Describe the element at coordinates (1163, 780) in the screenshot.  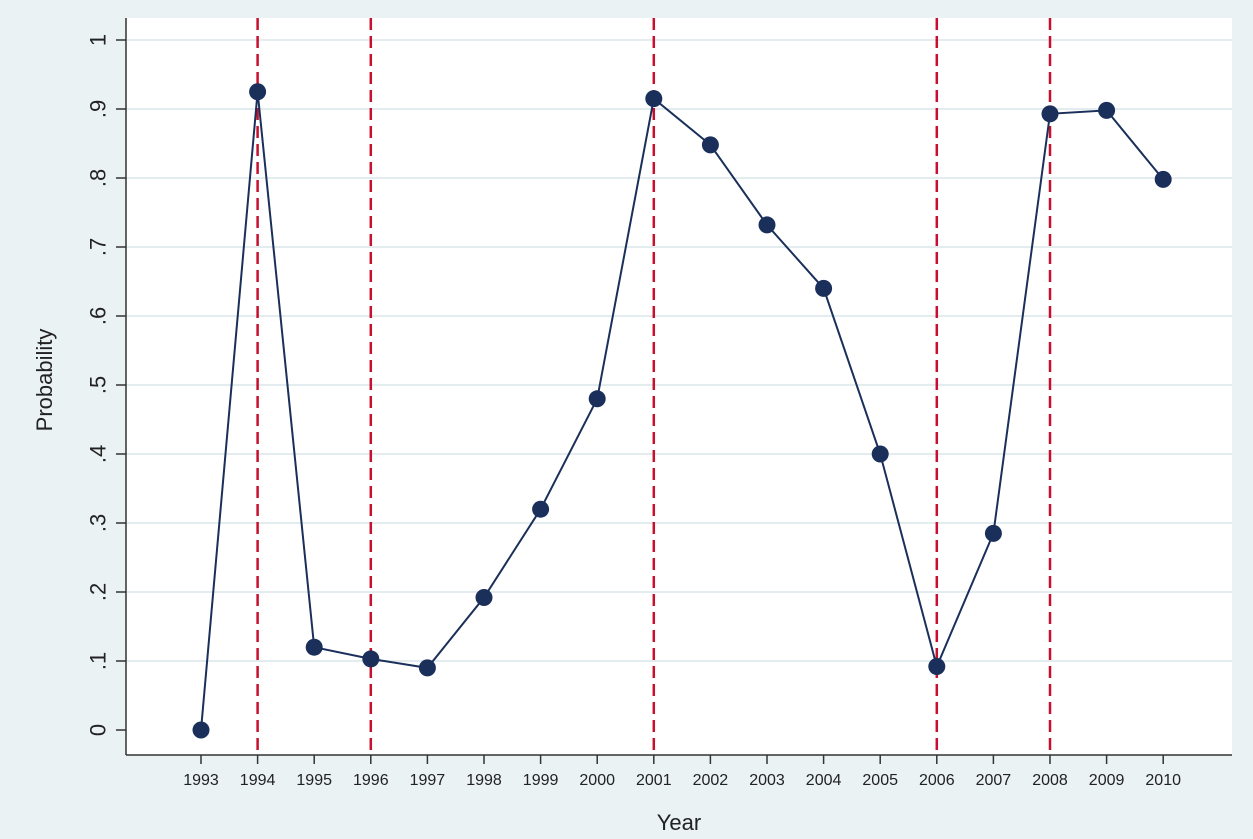
I see `x-tick-label: 2010` at that location.